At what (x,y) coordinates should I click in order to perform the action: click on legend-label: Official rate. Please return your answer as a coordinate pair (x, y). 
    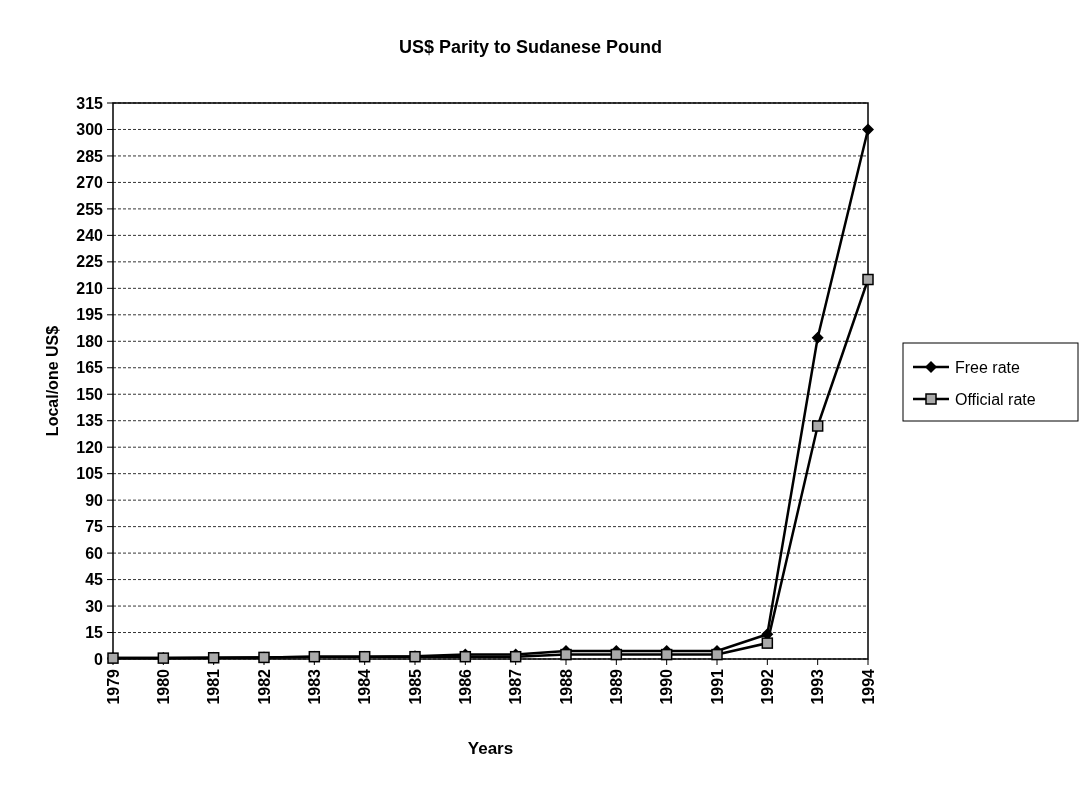
    Looking at the image, I should click on (995, 399).